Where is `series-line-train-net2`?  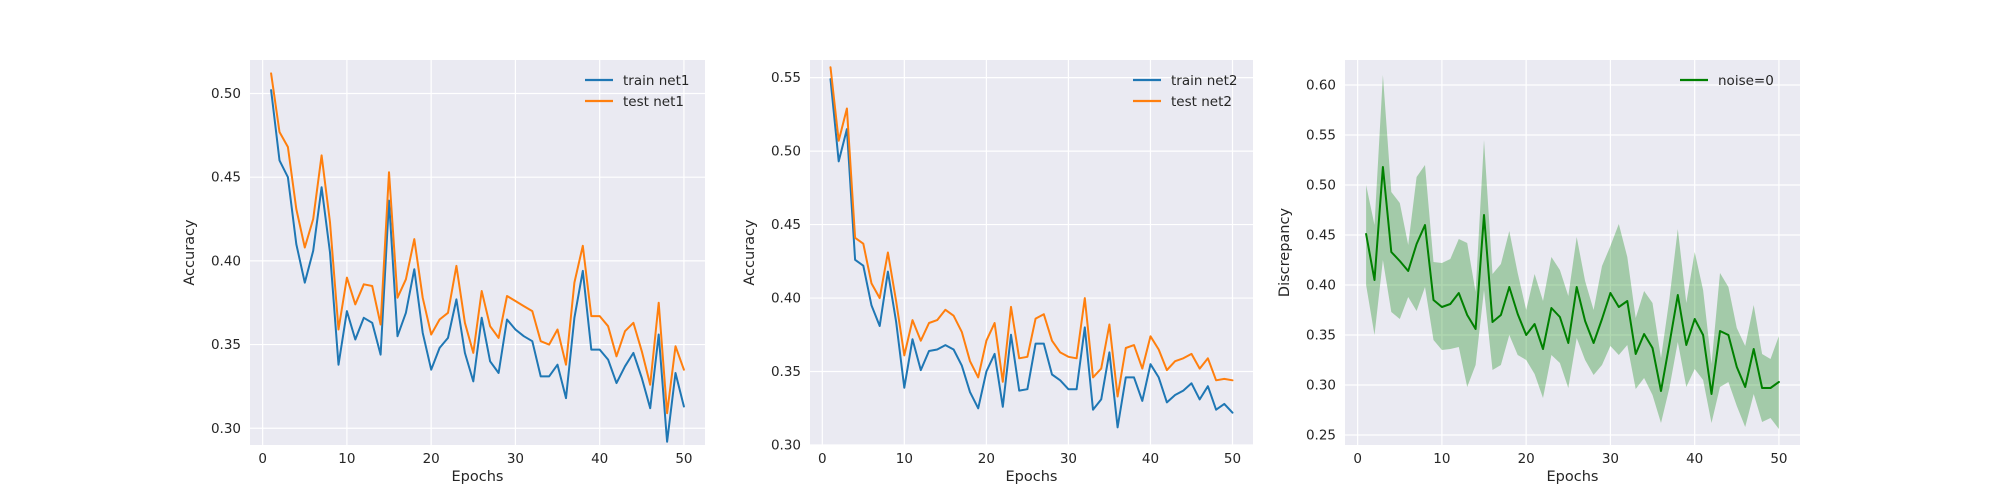 series-line-train-net2 is located at coordinates (1031, 253).